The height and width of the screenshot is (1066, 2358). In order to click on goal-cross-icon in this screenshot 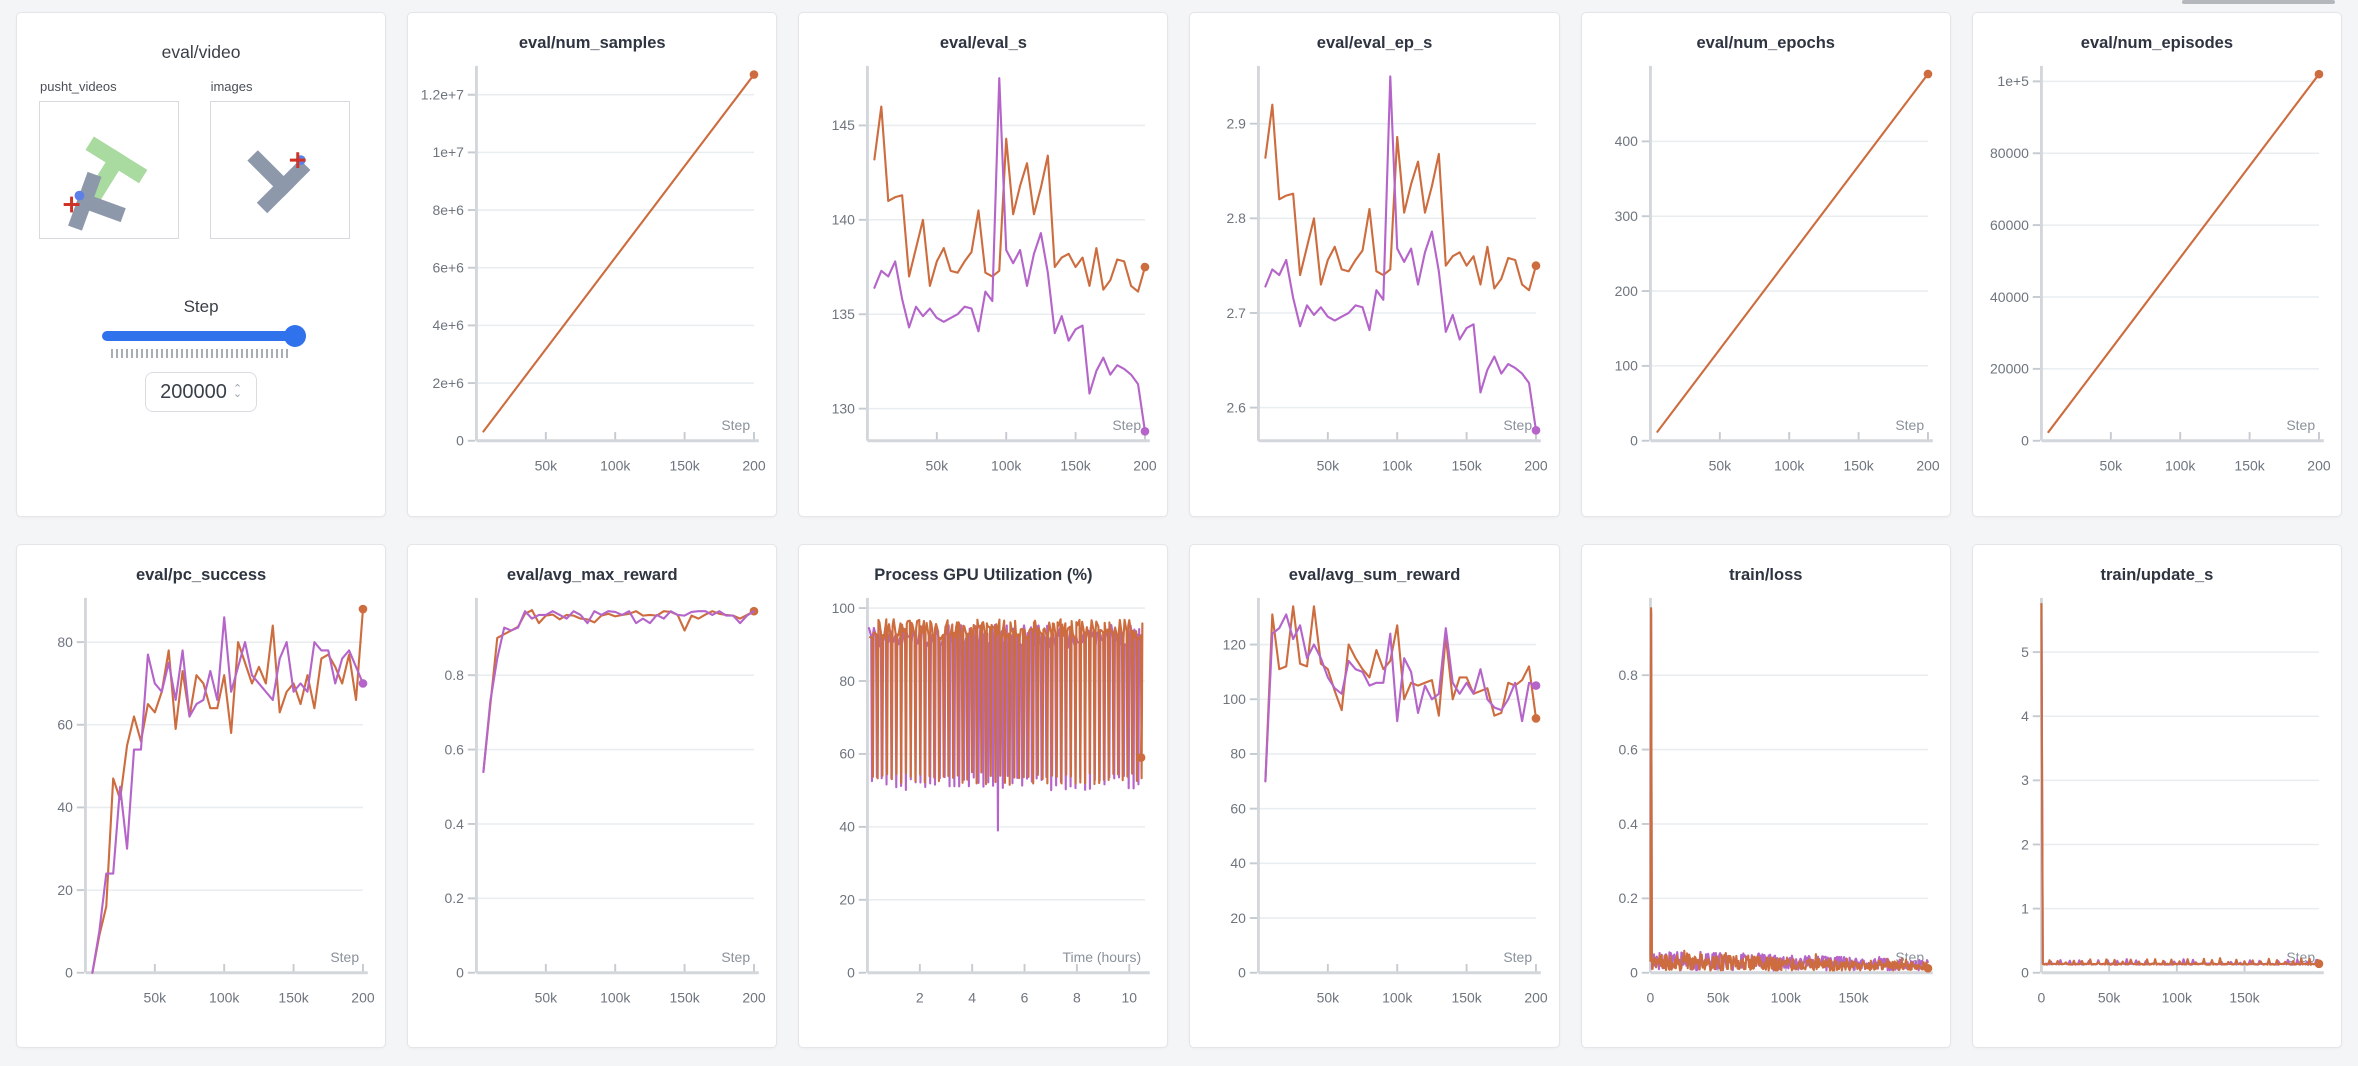, I will do `click(297, 160)`.